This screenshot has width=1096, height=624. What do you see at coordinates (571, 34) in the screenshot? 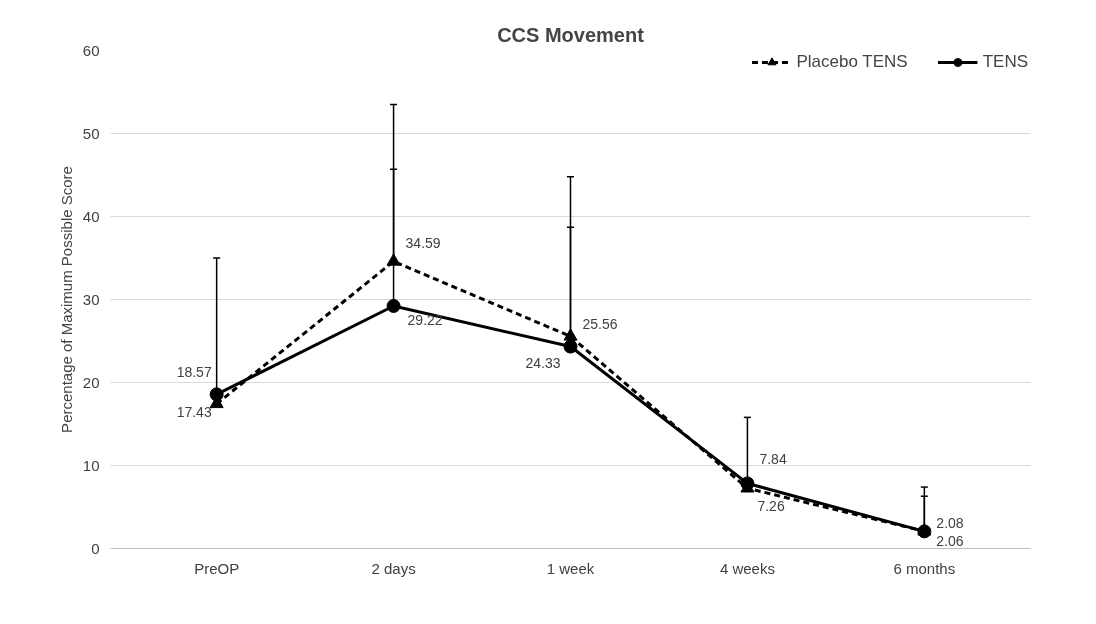
I see `chart-title: CCS Movement` at bounding box center [571, 34].